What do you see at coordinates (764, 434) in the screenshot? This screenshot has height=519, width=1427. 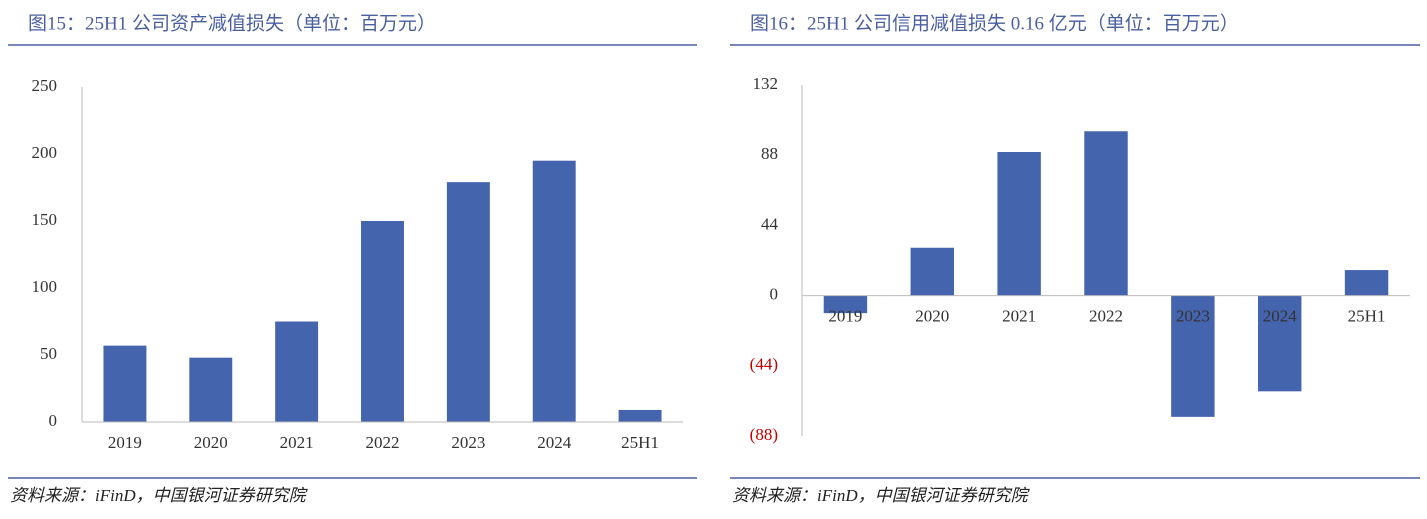 I see `y-tick-label: (88)` at bounding box center [764, 434].